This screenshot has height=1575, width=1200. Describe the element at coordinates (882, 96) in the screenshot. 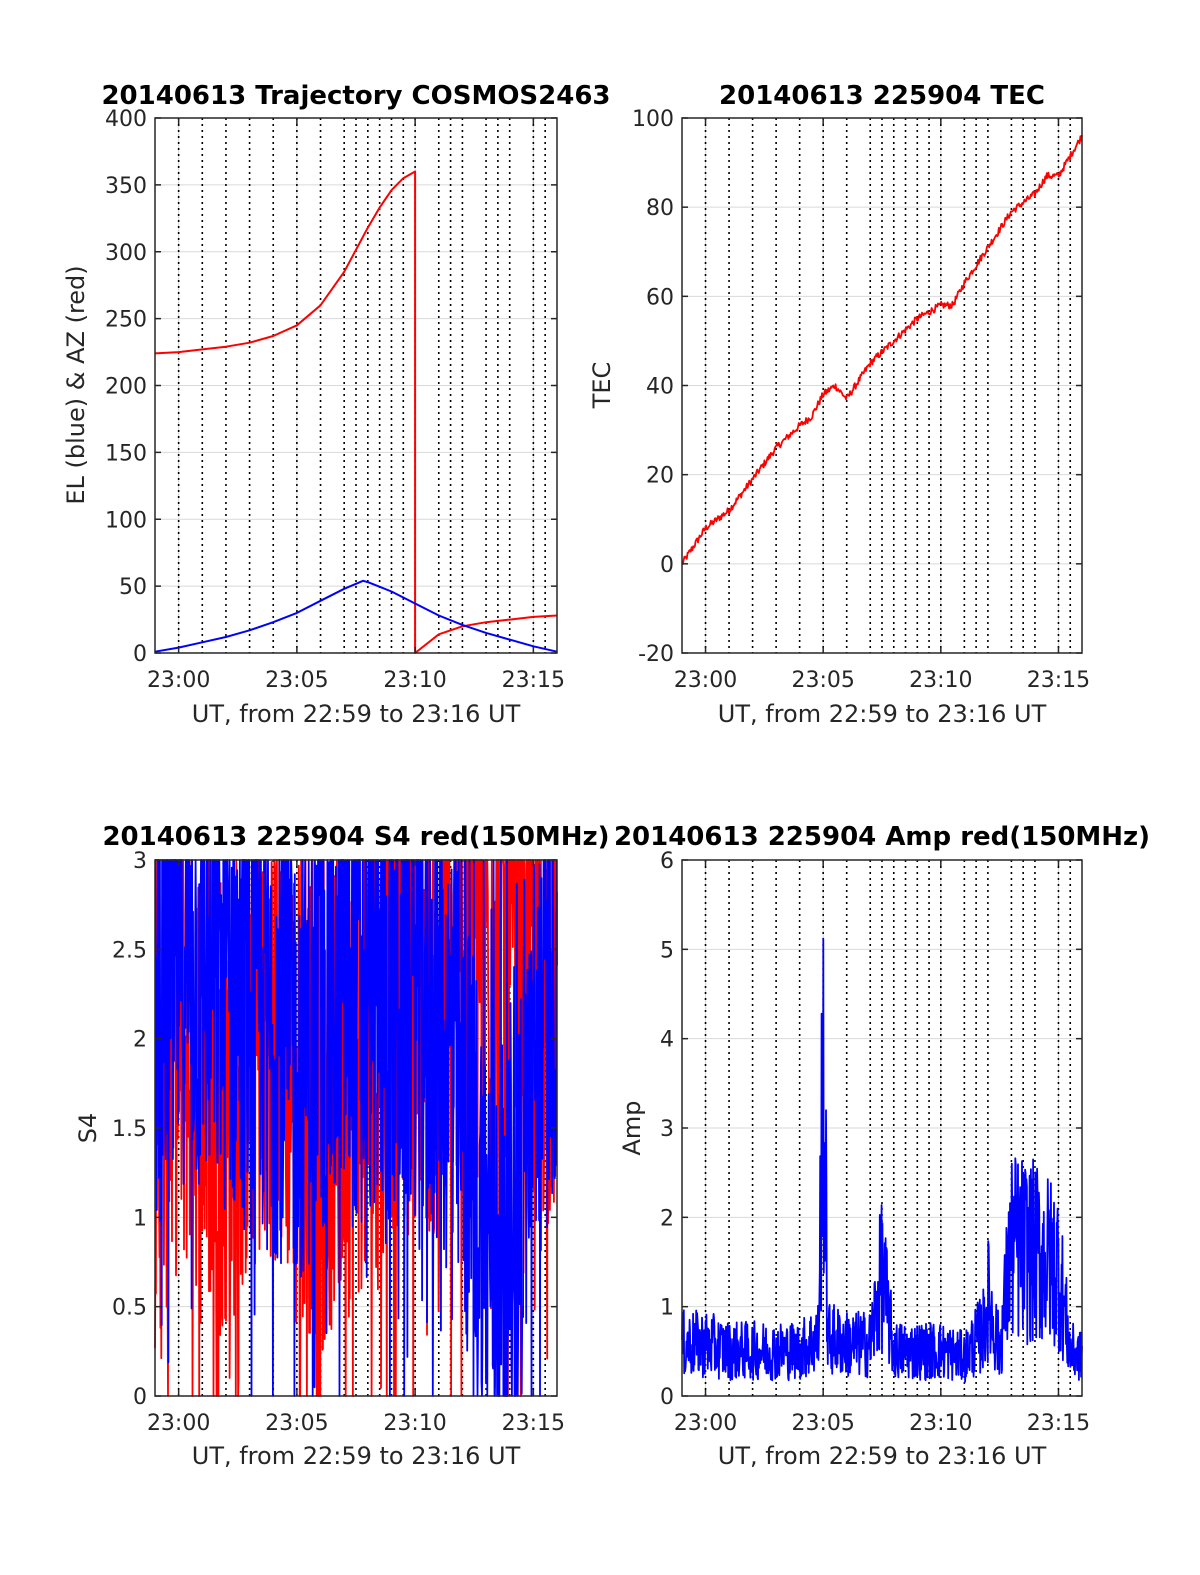

I see `tec-title: 20140613 225904 TEC` at that location.